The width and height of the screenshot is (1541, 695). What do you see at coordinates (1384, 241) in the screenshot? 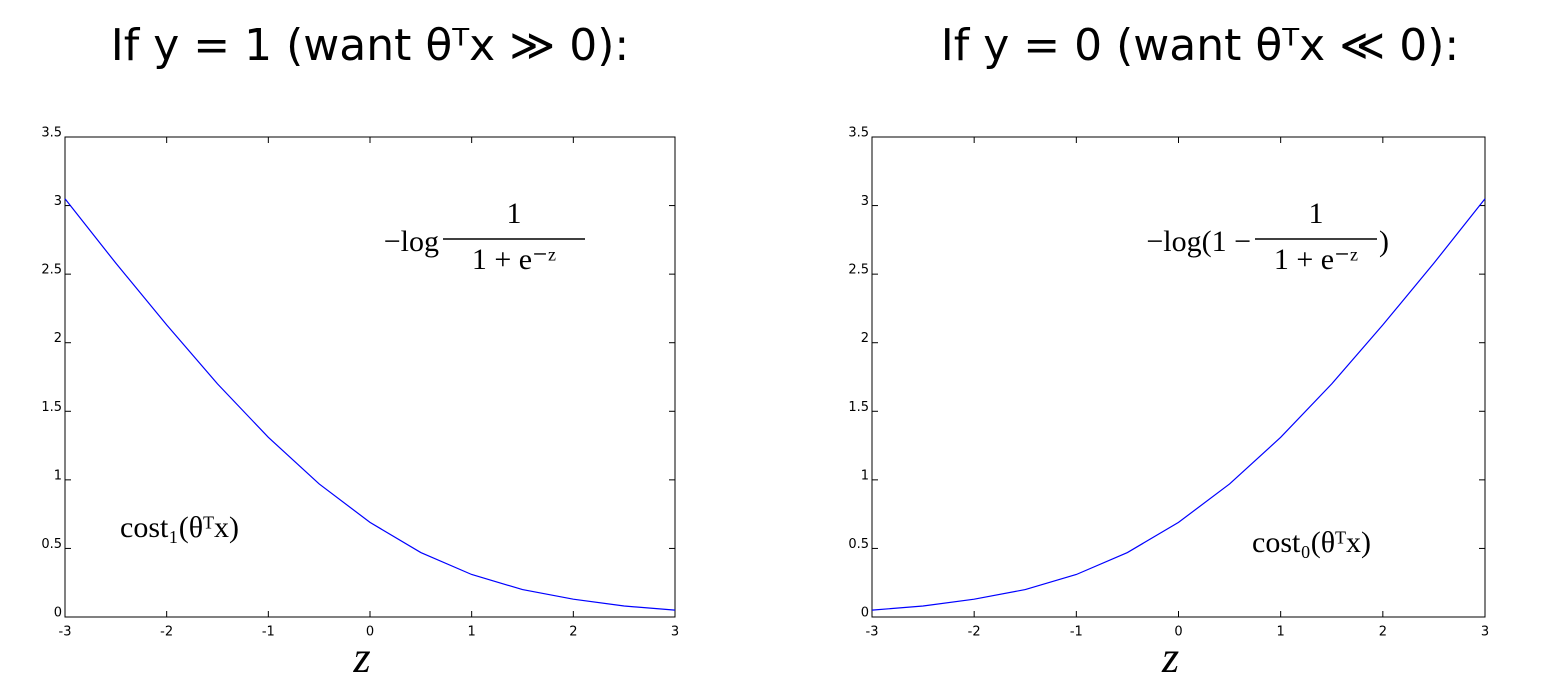
I see `formula-tail: )` at bounding box center [1384, 241].